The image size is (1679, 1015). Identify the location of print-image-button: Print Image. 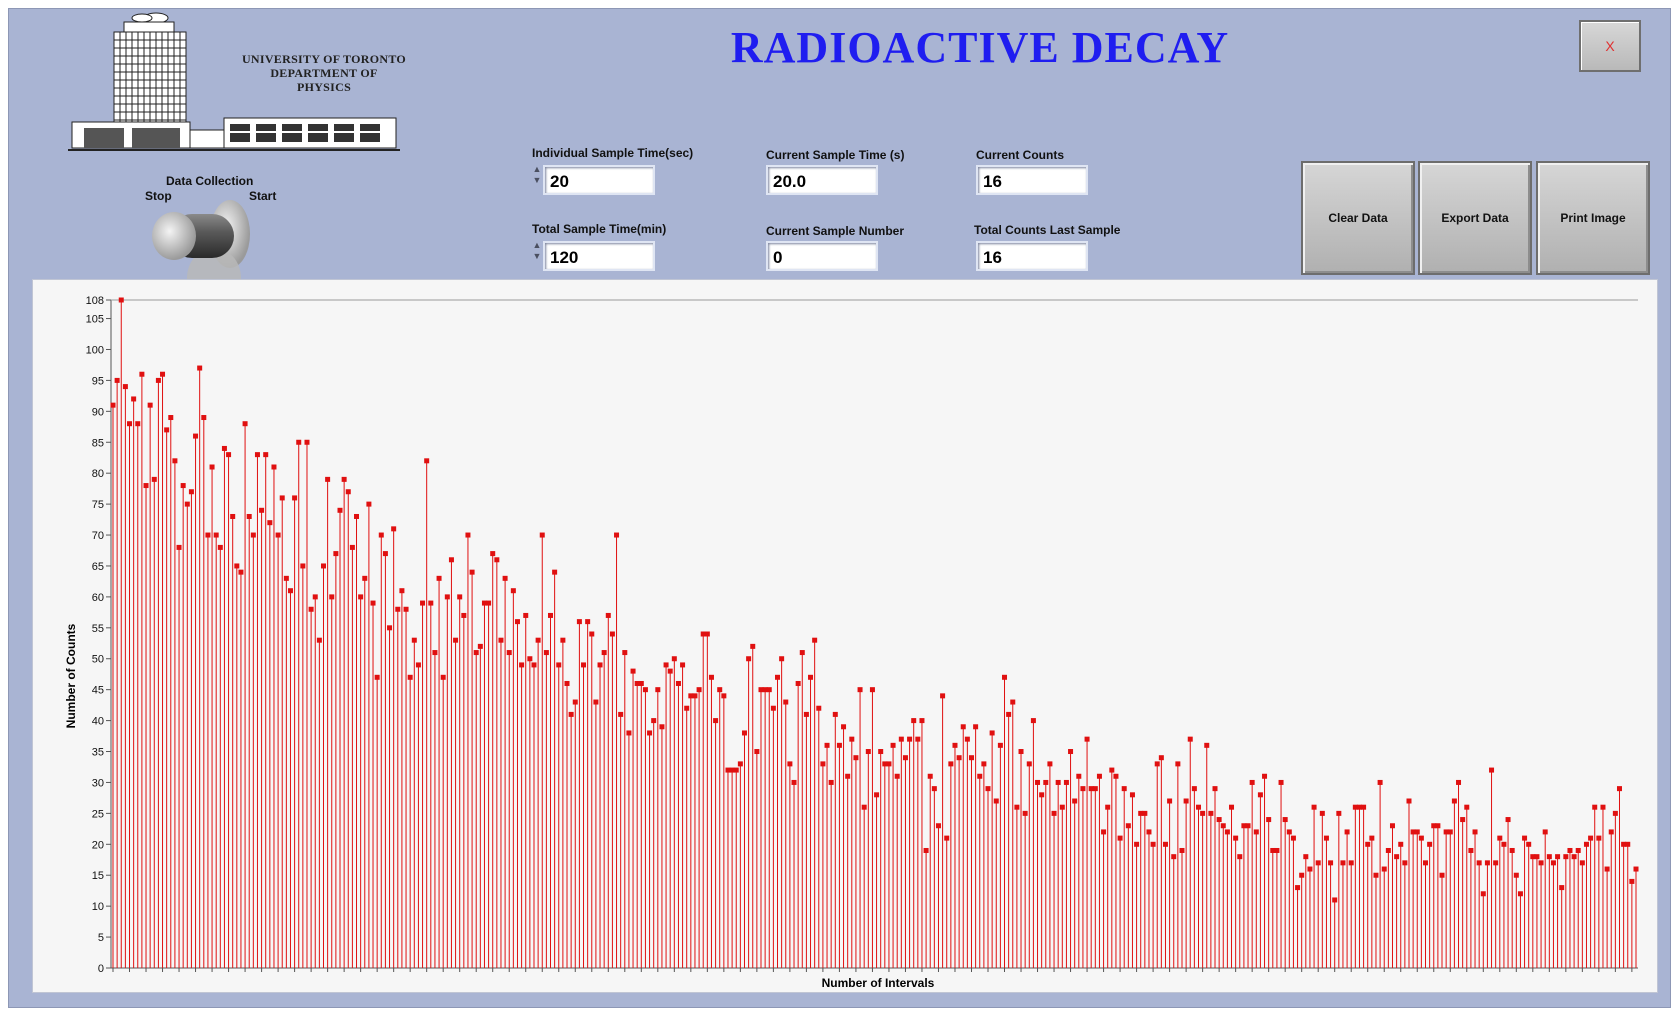
(1593, 218).